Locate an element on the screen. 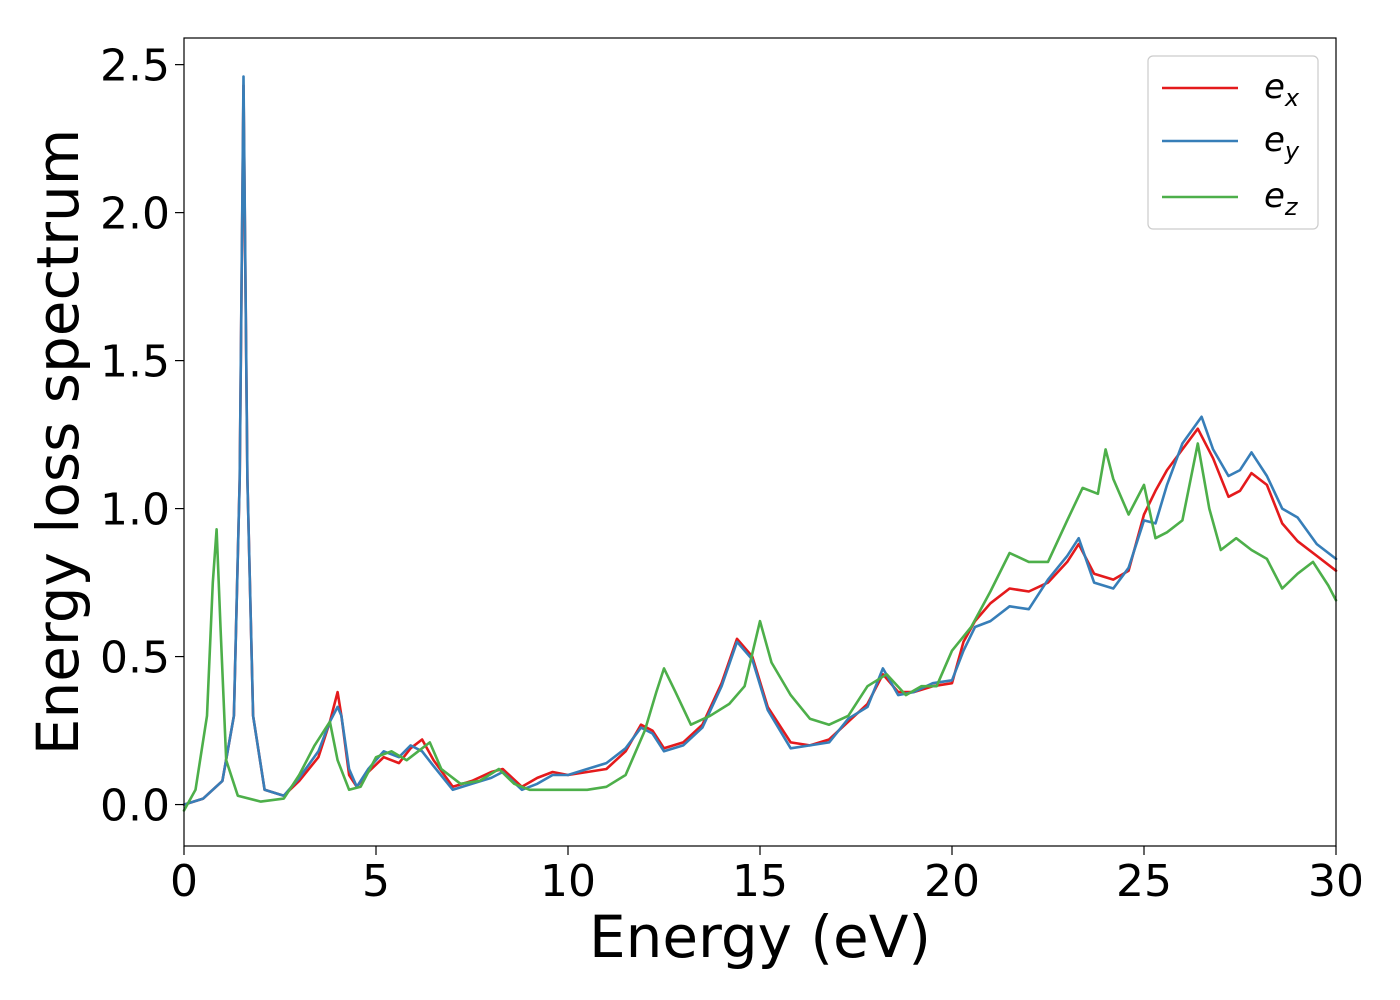 This screenshot has height=1000, width=1400. y-tick-label: 0.0 is located at coordinates (135, 806).